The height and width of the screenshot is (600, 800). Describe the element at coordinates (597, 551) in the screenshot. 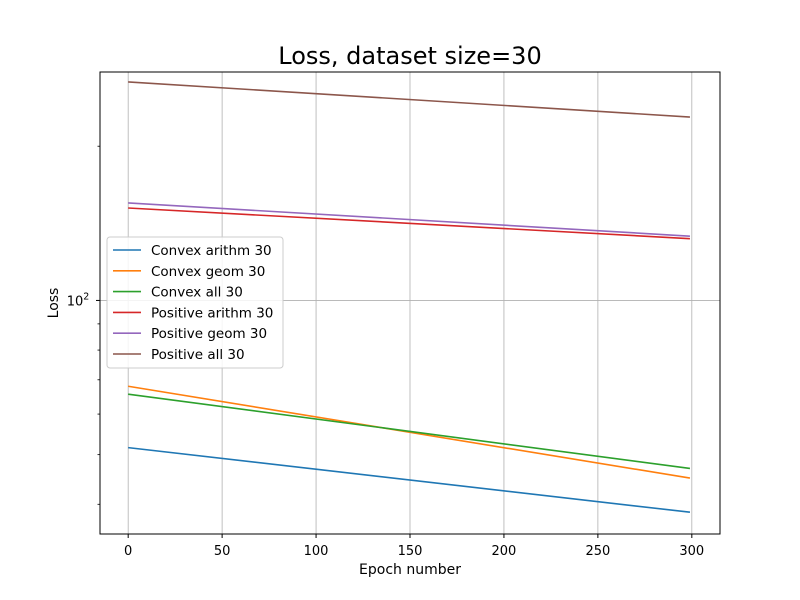

I see `x-tick-label: 250` at that location.